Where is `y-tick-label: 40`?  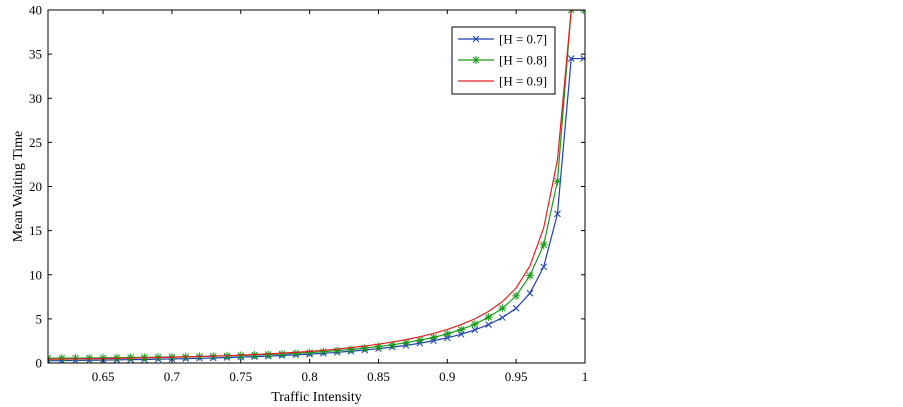
y-tick-label: 40 is located at coordinates (35, 10).